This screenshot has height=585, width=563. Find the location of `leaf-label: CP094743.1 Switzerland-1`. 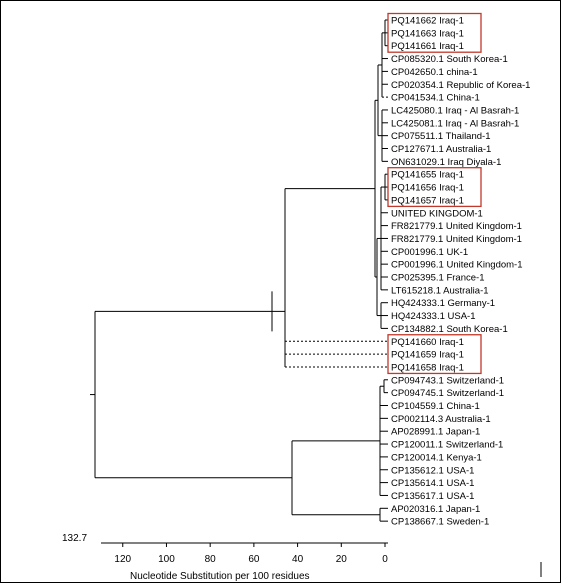

leaf-label: CP094743.1 Switzerland-1 is located at coordinates (447, 380).